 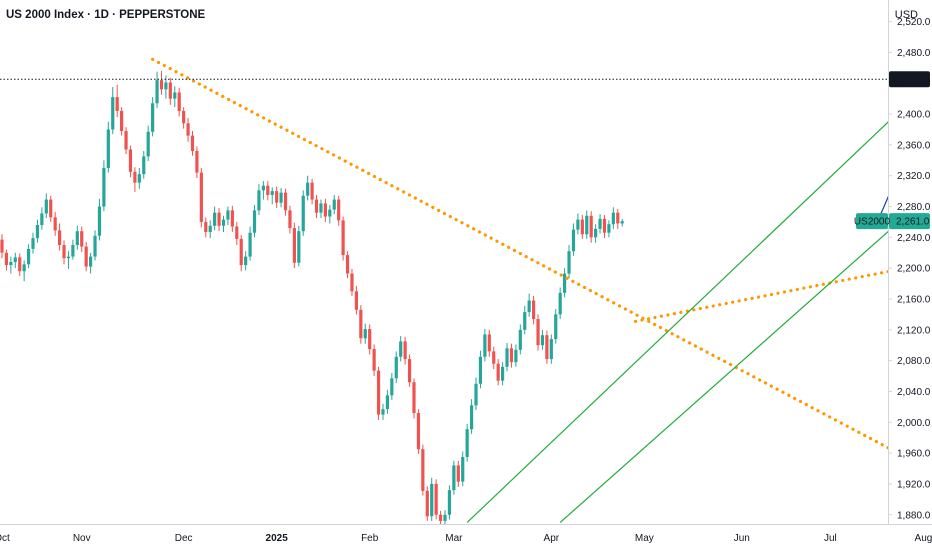 What do you see at coordinates (872, 221) in the screenshot?
I see `symbol-badge` at bounding box center [872, 221].